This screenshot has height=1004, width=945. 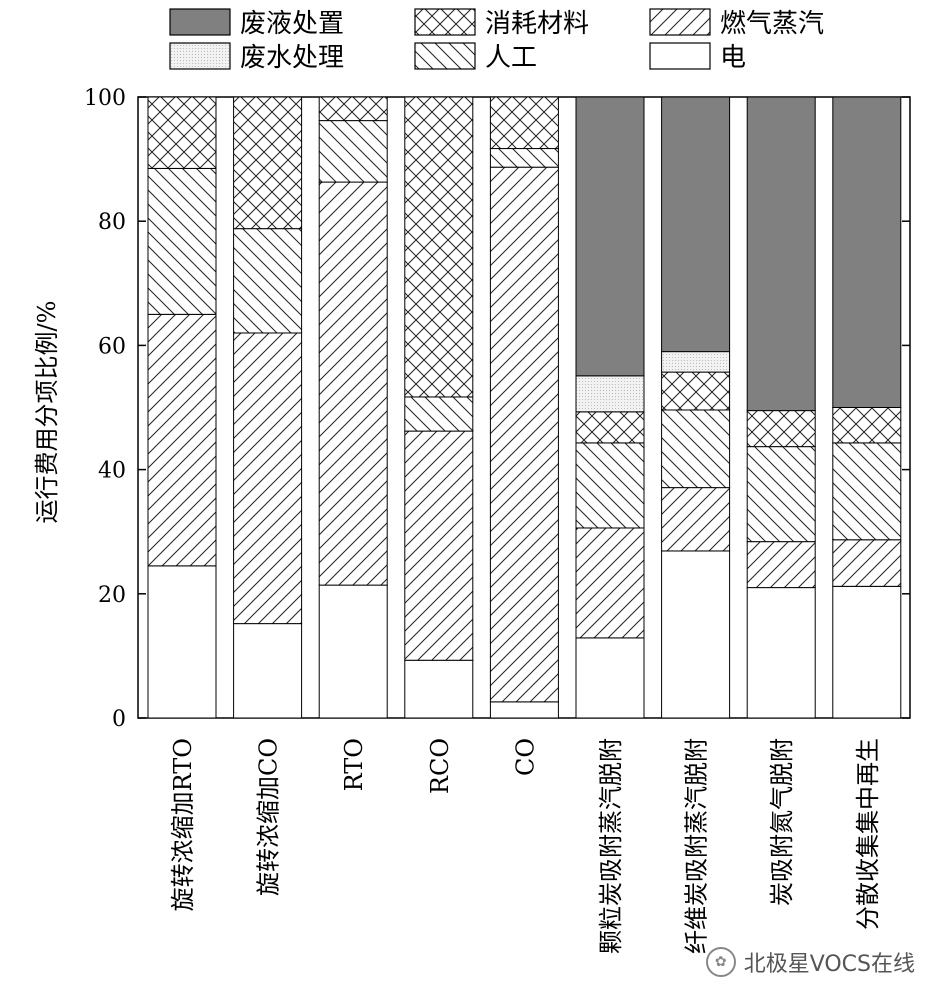 I want to click on watermark: ✿ 北极星VOCS在线, so click(x=810, y=962).